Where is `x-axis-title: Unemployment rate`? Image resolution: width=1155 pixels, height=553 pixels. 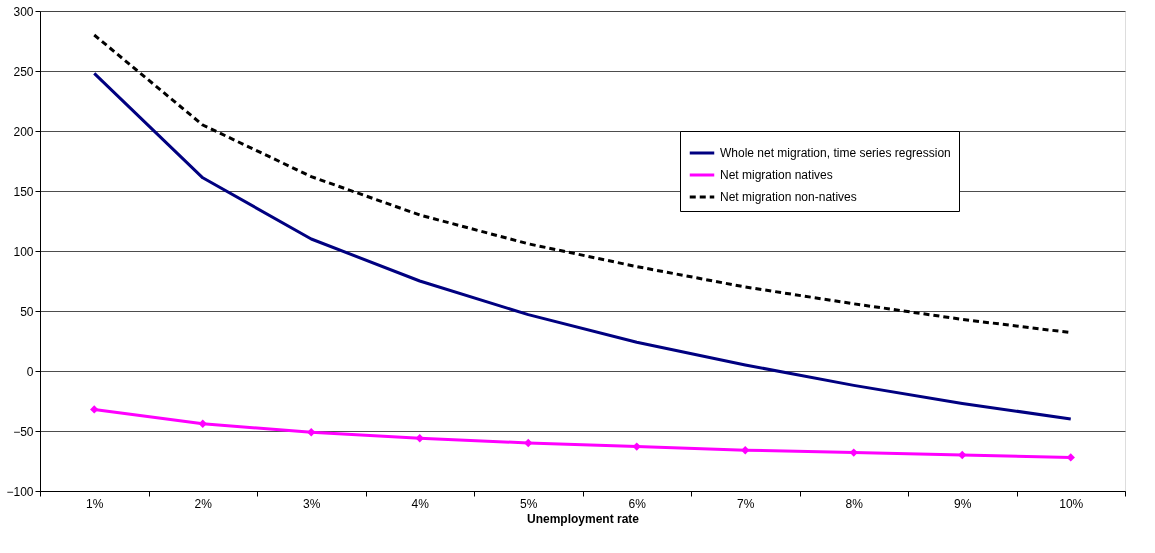 x-axis-title: Unemployment rate is located at coordinates (583, 518).